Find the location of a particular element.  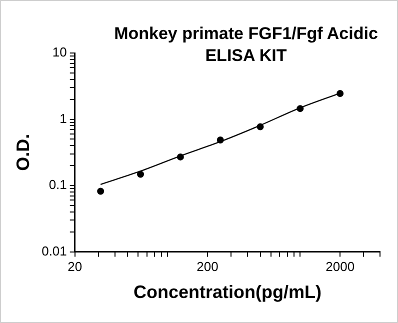

y-tick-label: 0.1 is located at coordinates (57, 184).